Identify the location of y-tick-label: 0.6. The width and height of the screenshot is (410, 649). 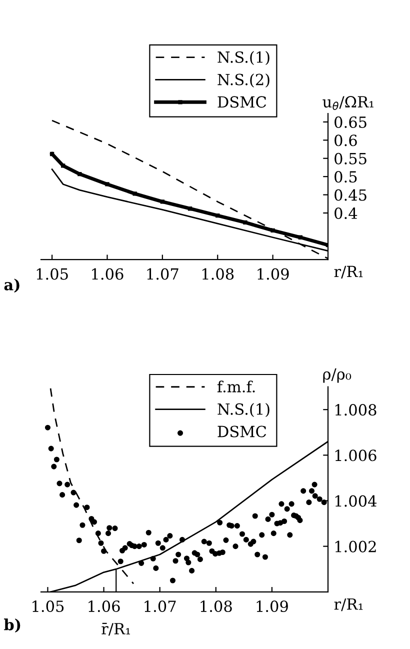
(345, 140).